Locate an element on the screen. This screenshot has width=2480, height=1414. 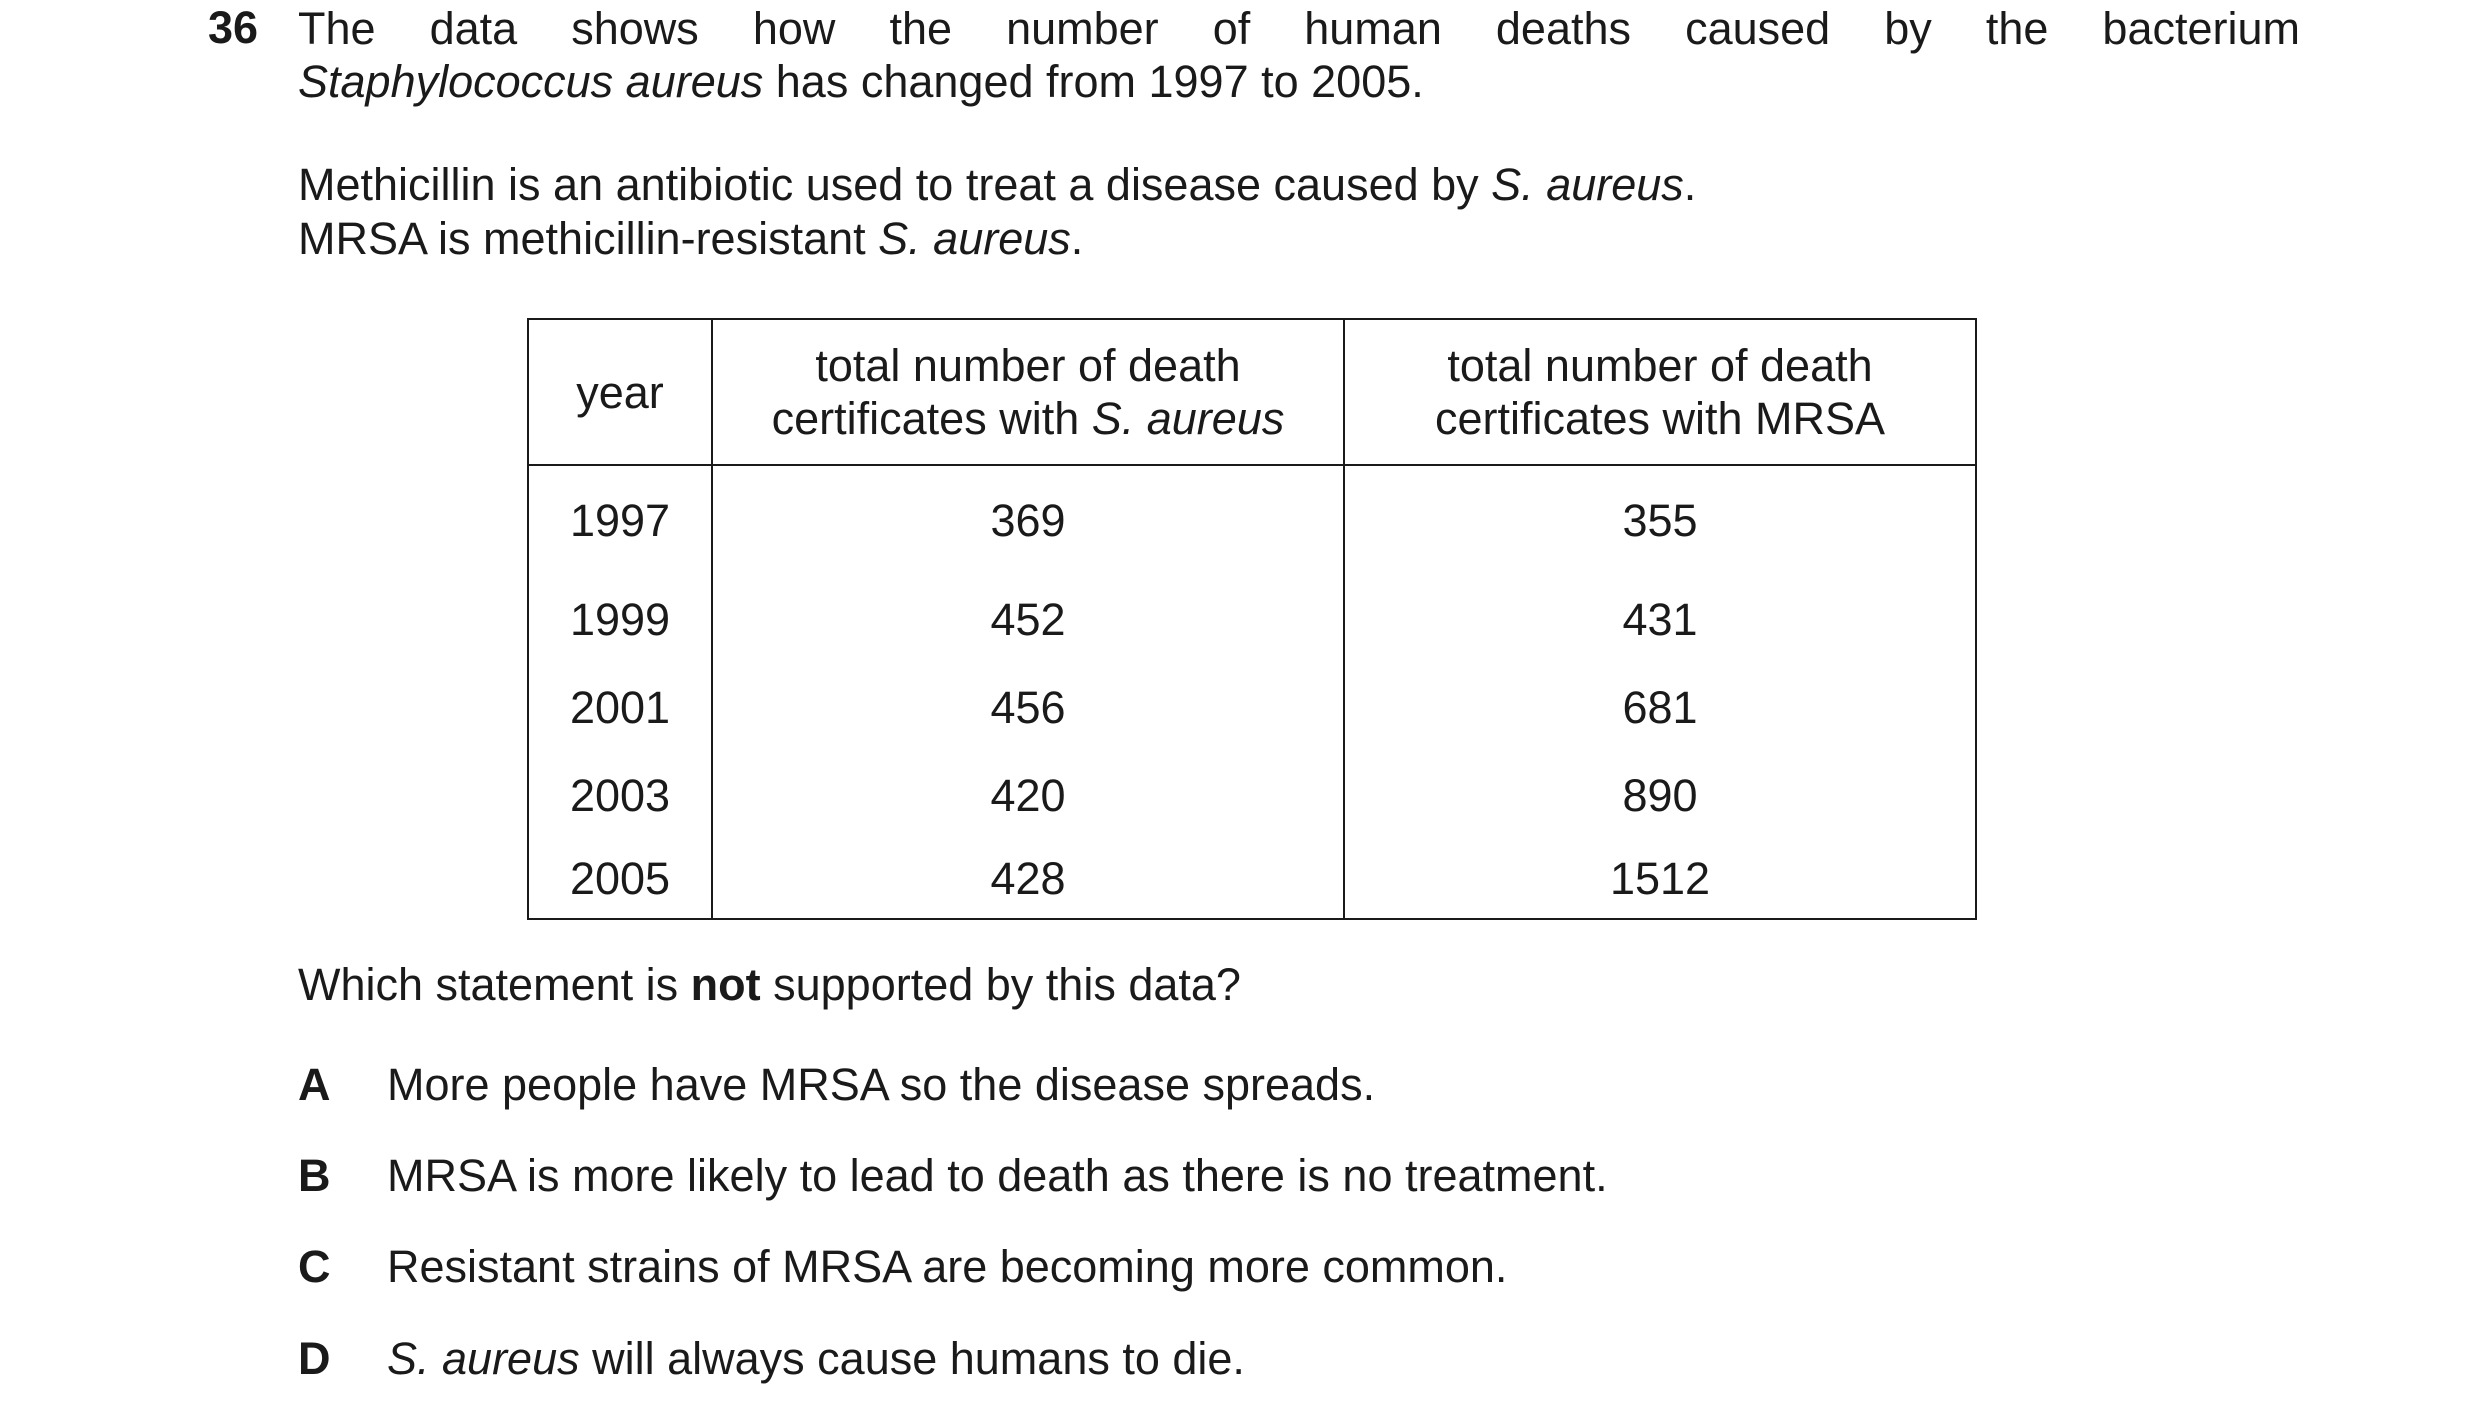
stem-word: bacterium is located at coordinates (2201, 28).